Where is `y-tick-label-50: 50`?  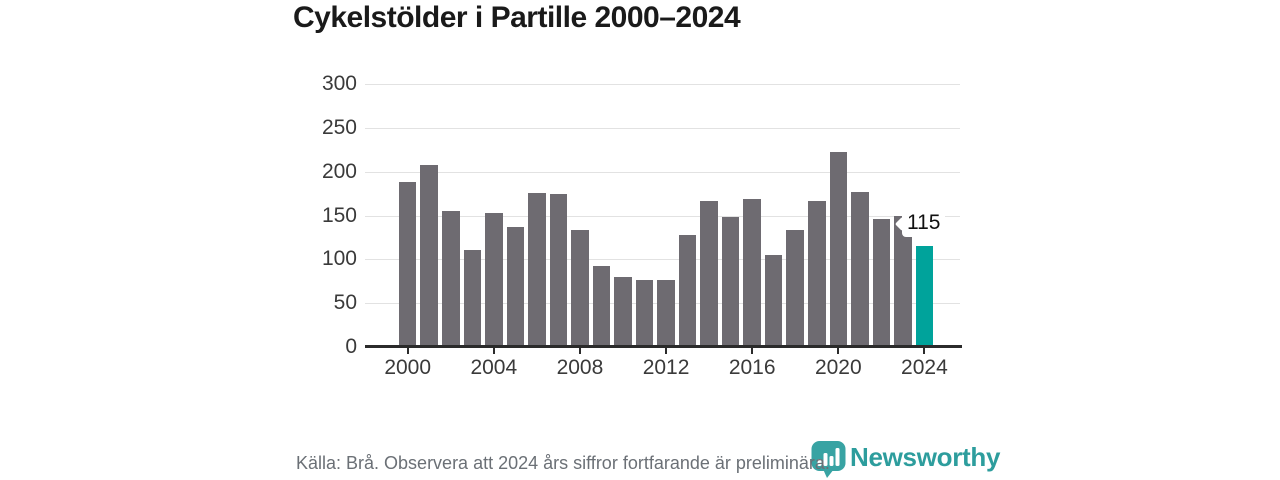
y-tick-label-50: 50 is located at coordinates (345, 303).